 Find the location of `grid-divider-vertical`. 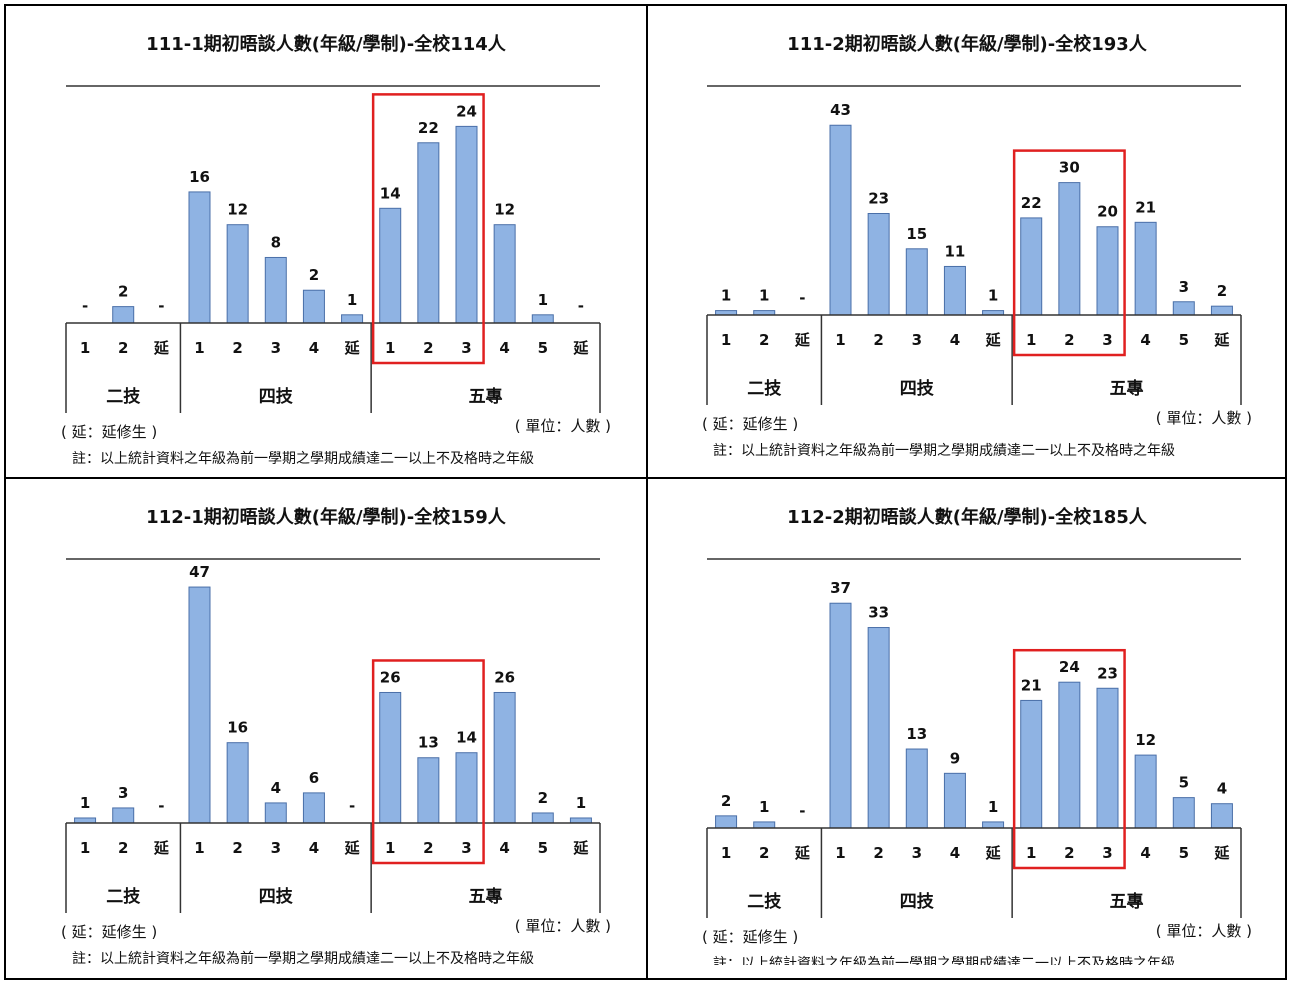

grid-divider-vertical is located at coordinates (647, 492).